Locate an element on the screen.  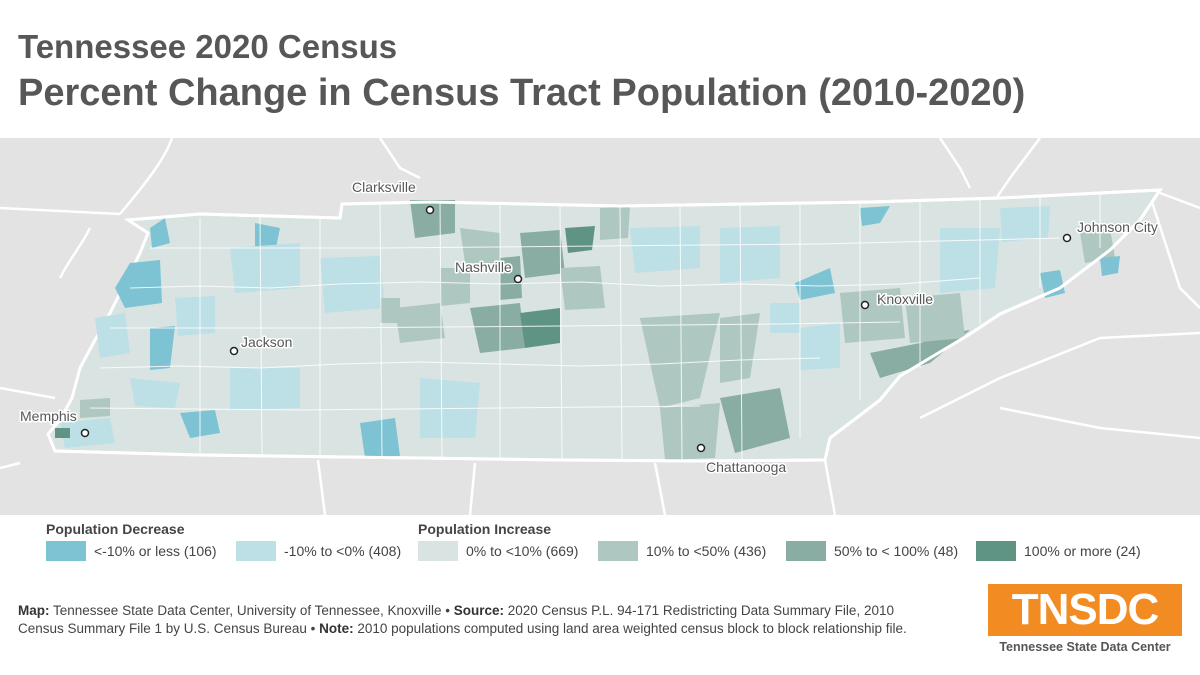
legend-item-decrease-small: -10% to <0% (408) is located at coordinates (318, 551).